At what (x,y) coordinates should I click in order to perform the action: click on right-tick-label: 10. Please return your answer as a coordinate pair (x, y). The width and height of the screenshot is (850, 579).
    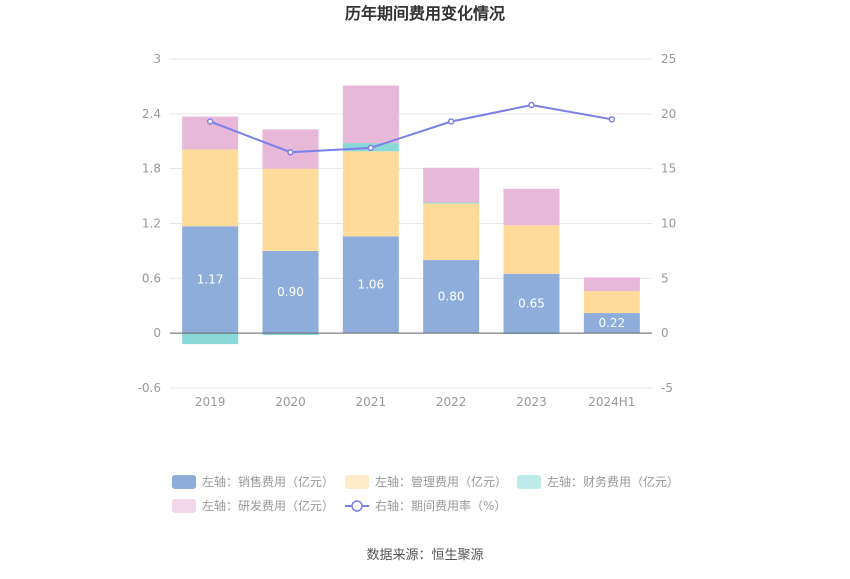
    Looking at the image, I should click on (668, 224).